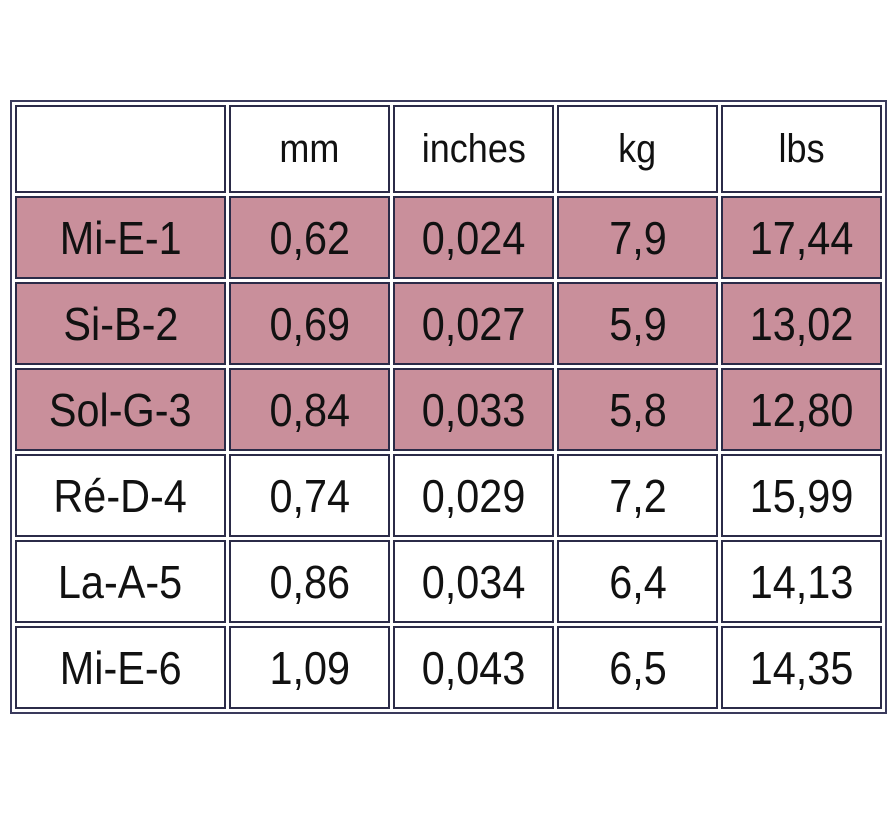 The height and width of the screenshot is (816, 889). I want to click on cell-text: 0,84, so click(309, 409).